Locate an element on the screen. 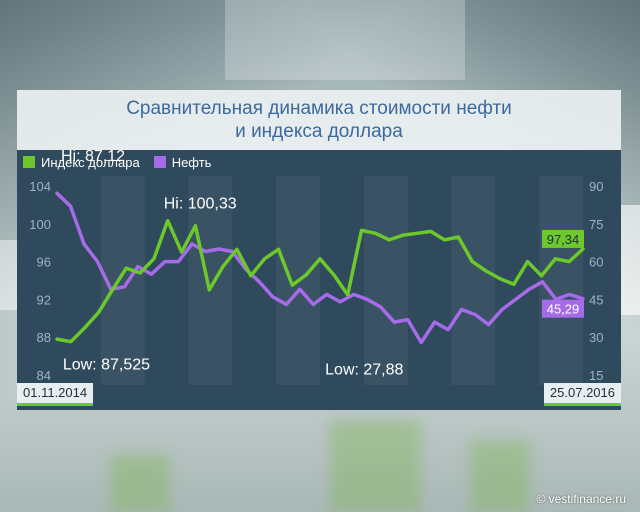 This screenshot has height=512, width=640. last-value-oil: 45,29 is located at coordinates (563, 309).